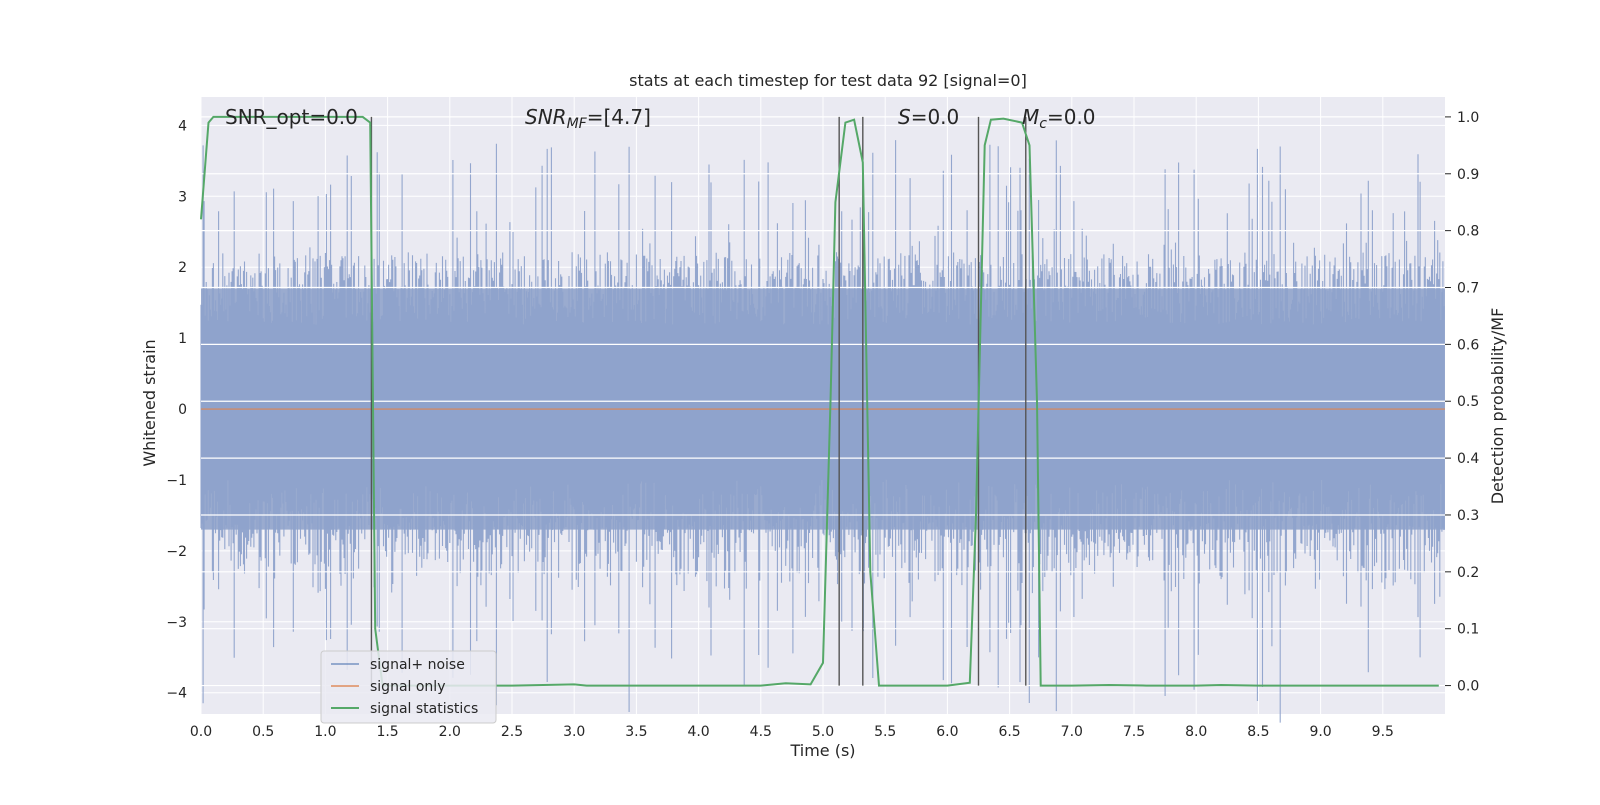  I want to click on x-tick-label: 8.5, so click(1258, 732).